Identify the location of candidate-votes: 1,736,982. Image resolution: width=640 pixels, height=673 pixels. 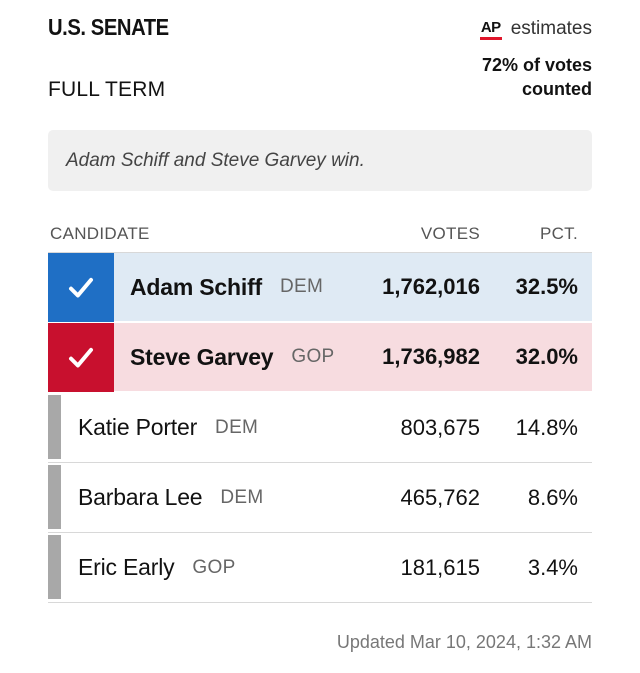
(431, 356).